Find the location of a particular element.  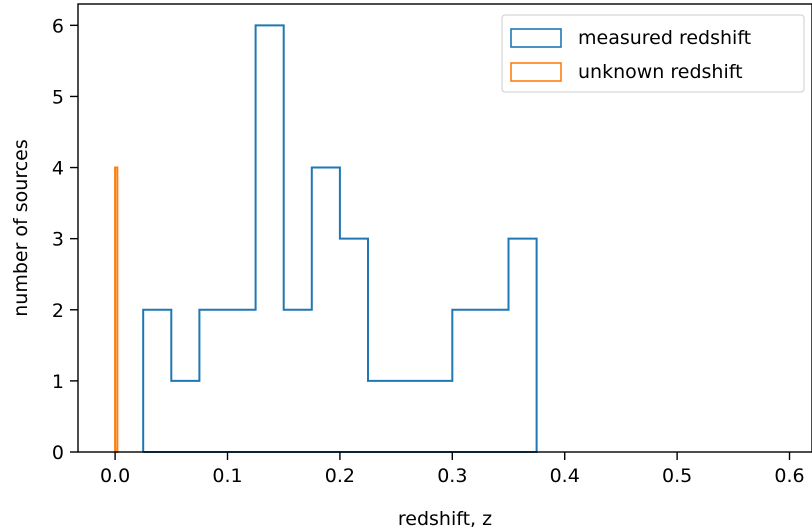

y-tick-label: 5 is located at coordinates (58, 97).